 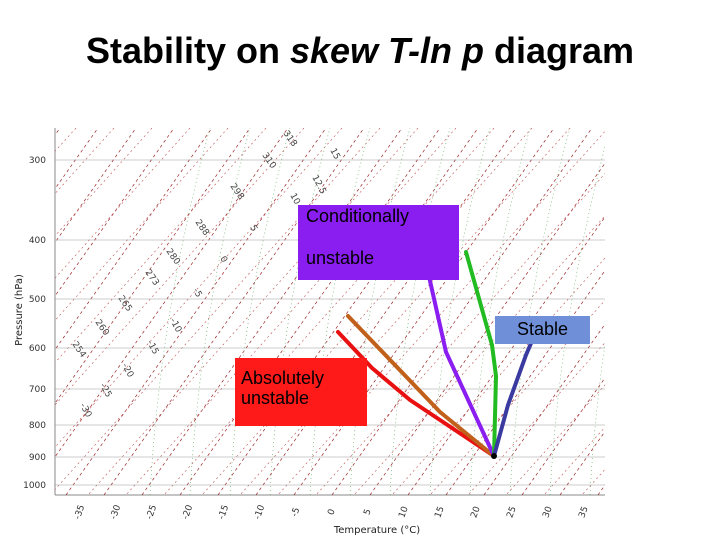 What do you see at coordinates (416, 394) in the screenshot?
I see `absolutely-unstable-profile-line` at bounding box center [416, 394].